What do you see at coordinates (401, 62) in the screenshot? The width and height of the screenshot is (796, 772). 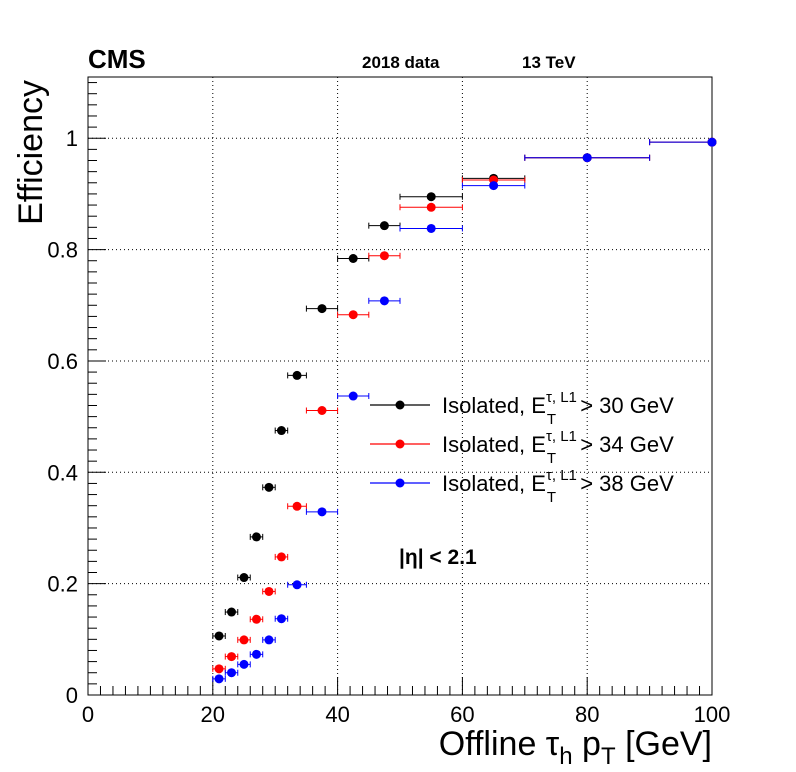 I see `dataset-label: 2018 data` at bounding box center [401, 62].